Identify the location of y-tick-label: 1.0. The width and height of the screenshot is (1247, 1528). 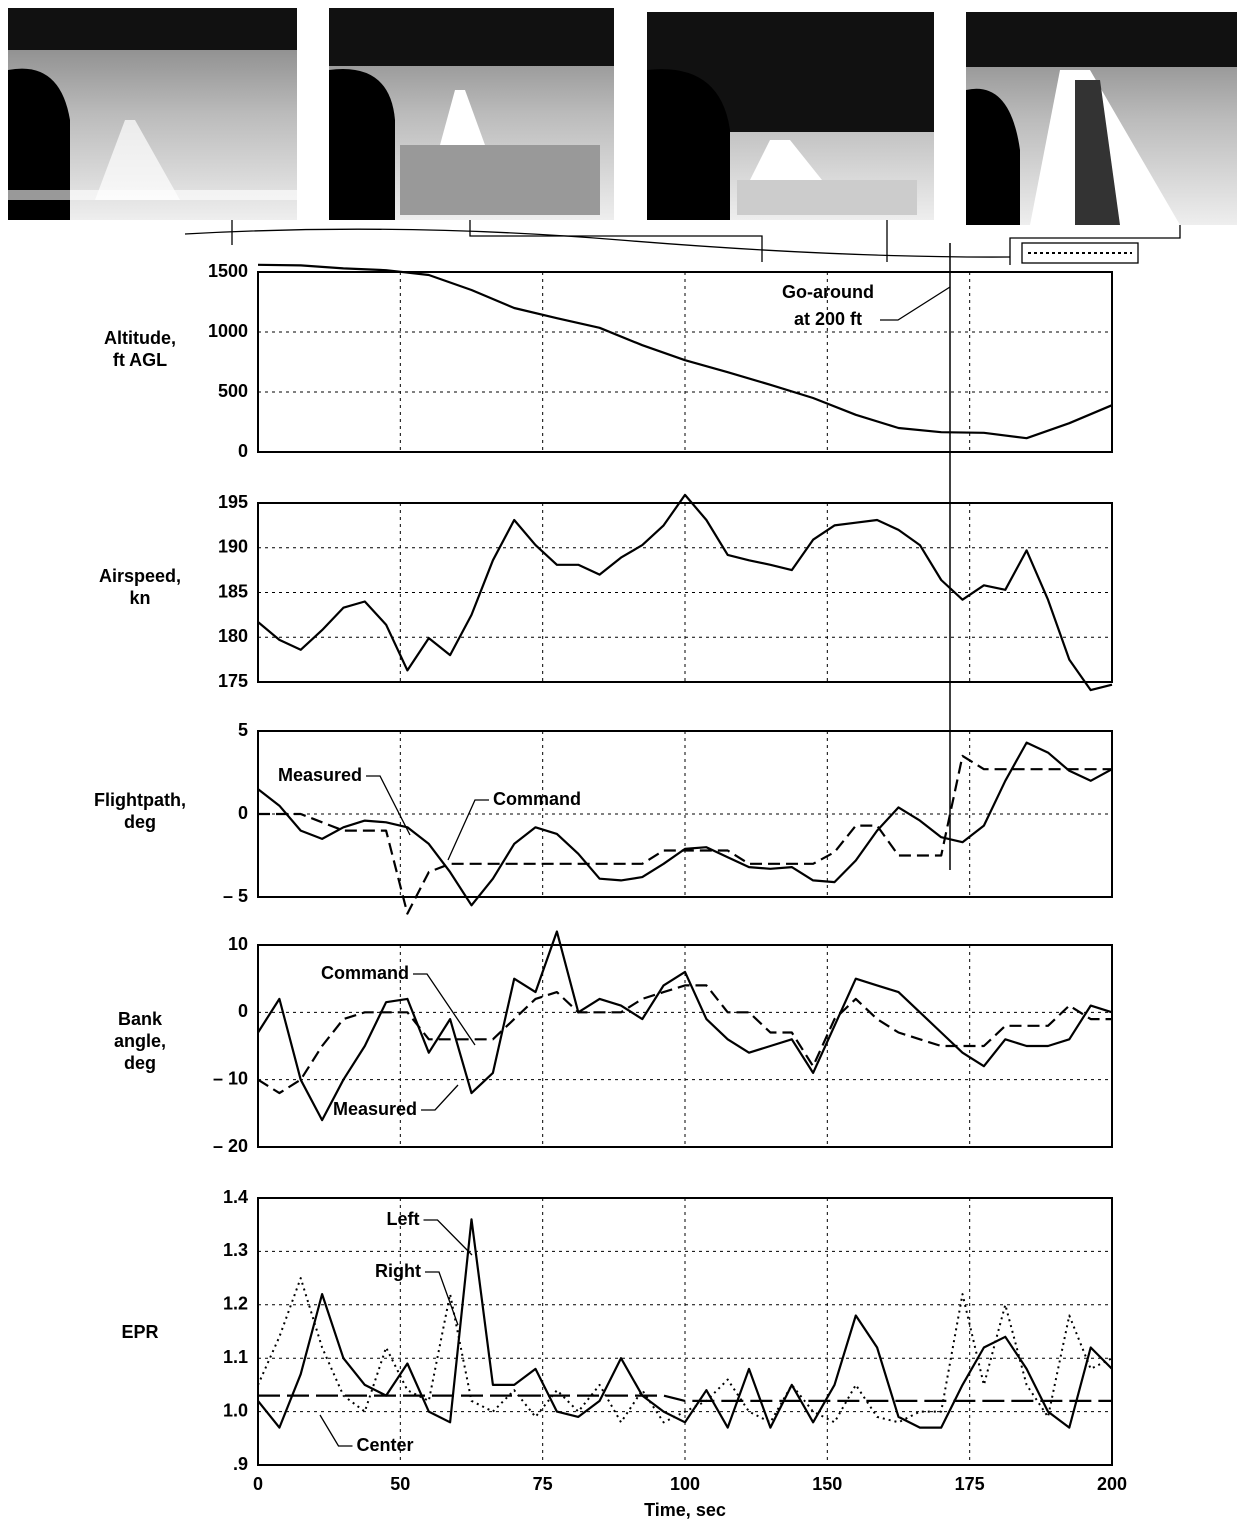
(235, 1410).